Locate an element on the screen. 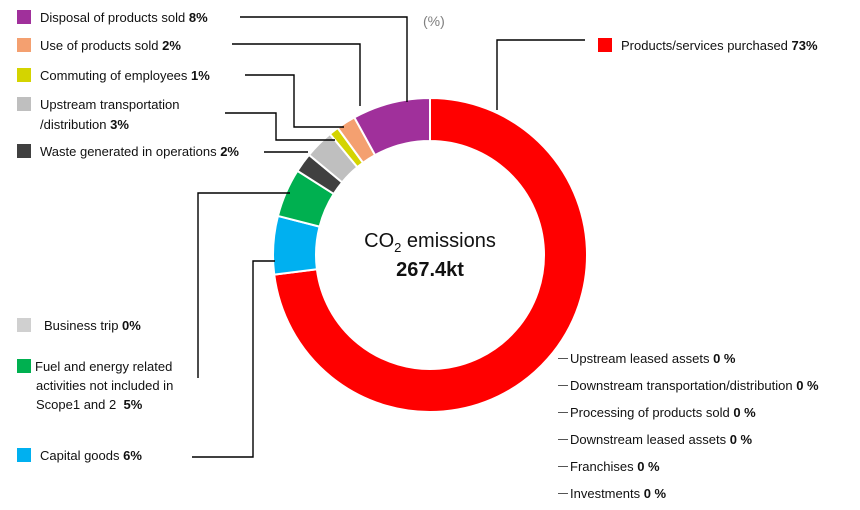  legend-item-waste: Waste generated in operations 2% is located at coordinates (128, 151).